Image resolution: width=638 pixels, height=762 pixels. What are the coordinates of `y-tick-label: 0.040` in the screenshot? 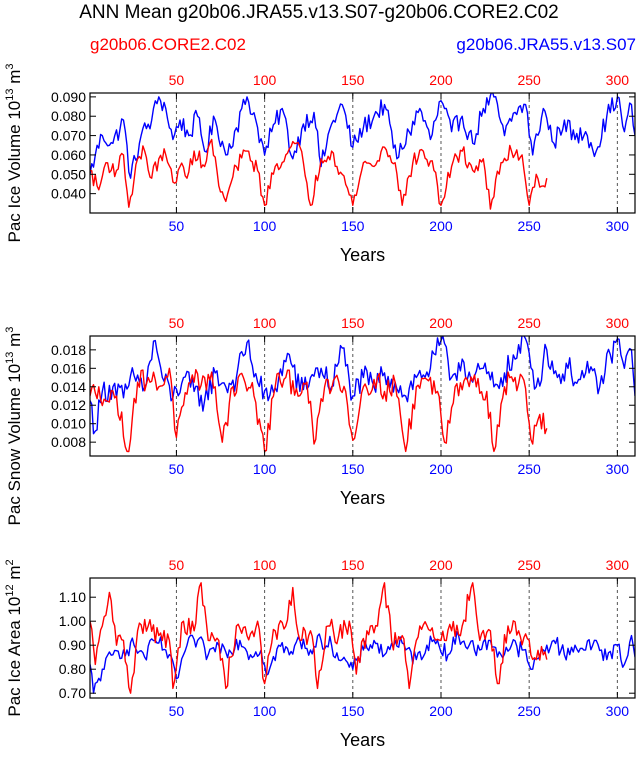 It's located at (68, 194).